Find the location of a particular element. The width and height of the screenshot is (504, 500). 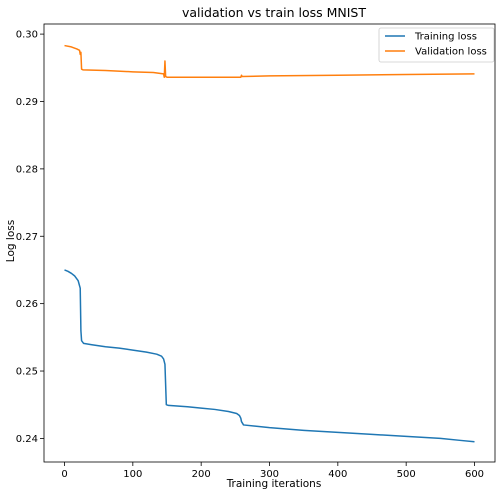

y-tick-label: 0.26 is located at coordinates (27, 304).